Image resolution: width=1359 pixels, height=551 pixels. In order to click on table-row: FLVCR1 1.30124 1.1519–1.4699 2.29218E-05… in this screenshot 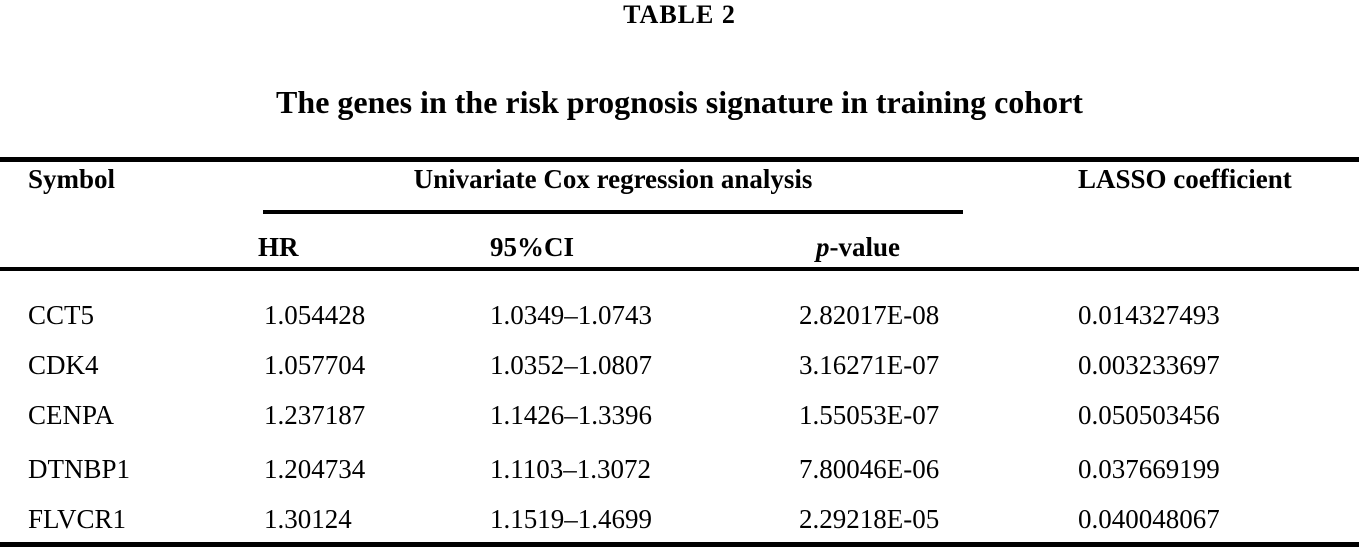, I will do `click(679, 525)`.